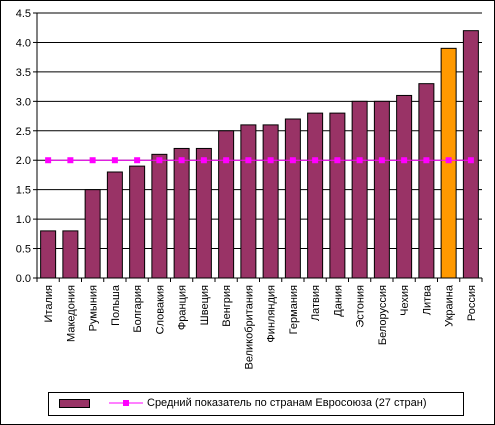 The width and height of the screenshot is (495, 425). What do you see at coordinates (23, 132) in the screenshot?
I see `y-tick-label: 2.5` at bounding box center [23, 132].